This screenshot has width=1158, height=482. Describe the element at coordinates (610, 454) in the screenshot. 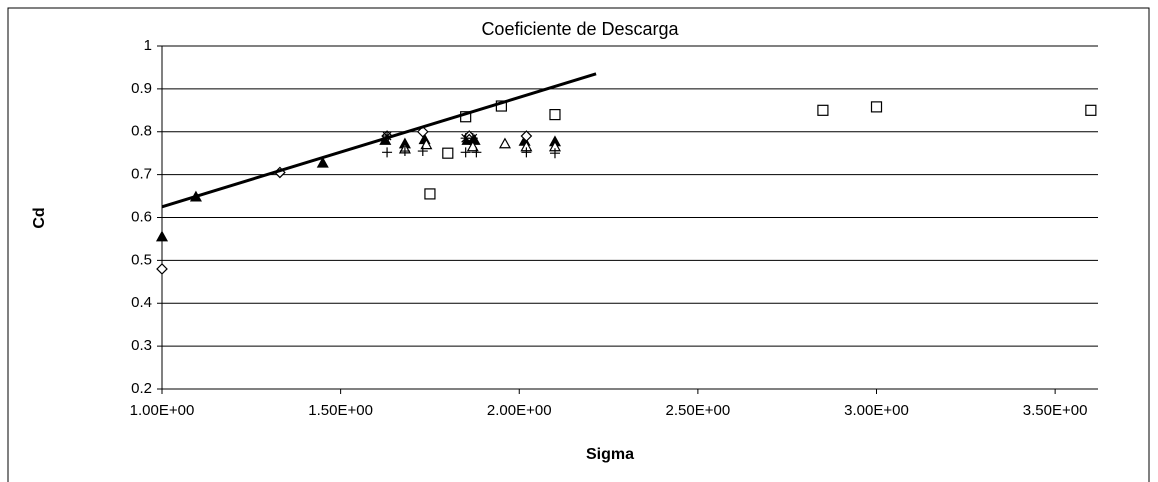

I see `x-axis-label: Sigma` at that location.